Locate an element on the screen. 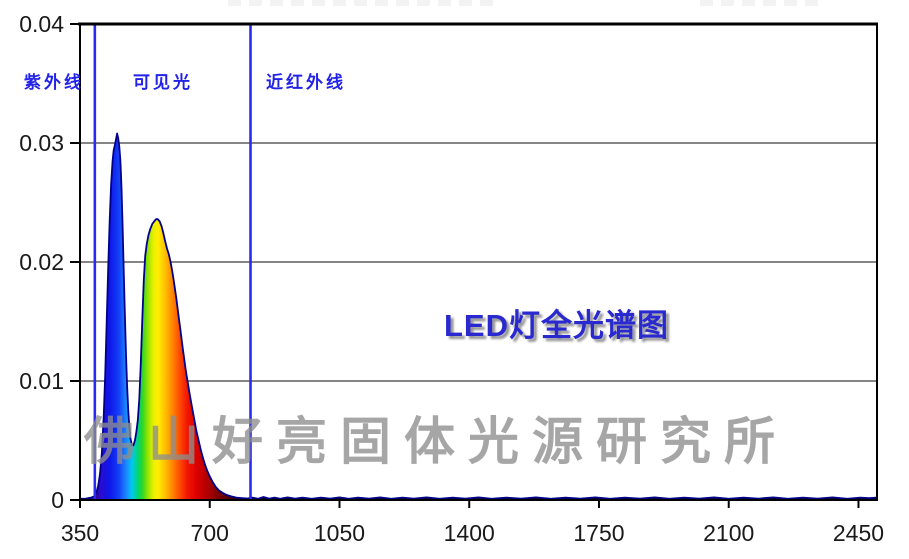 The width and height of the screenshot is (909, 559). x-axis-ticks: 350 700 1050 1400 1750 2100 2450 is located at coordinates (472, 523).